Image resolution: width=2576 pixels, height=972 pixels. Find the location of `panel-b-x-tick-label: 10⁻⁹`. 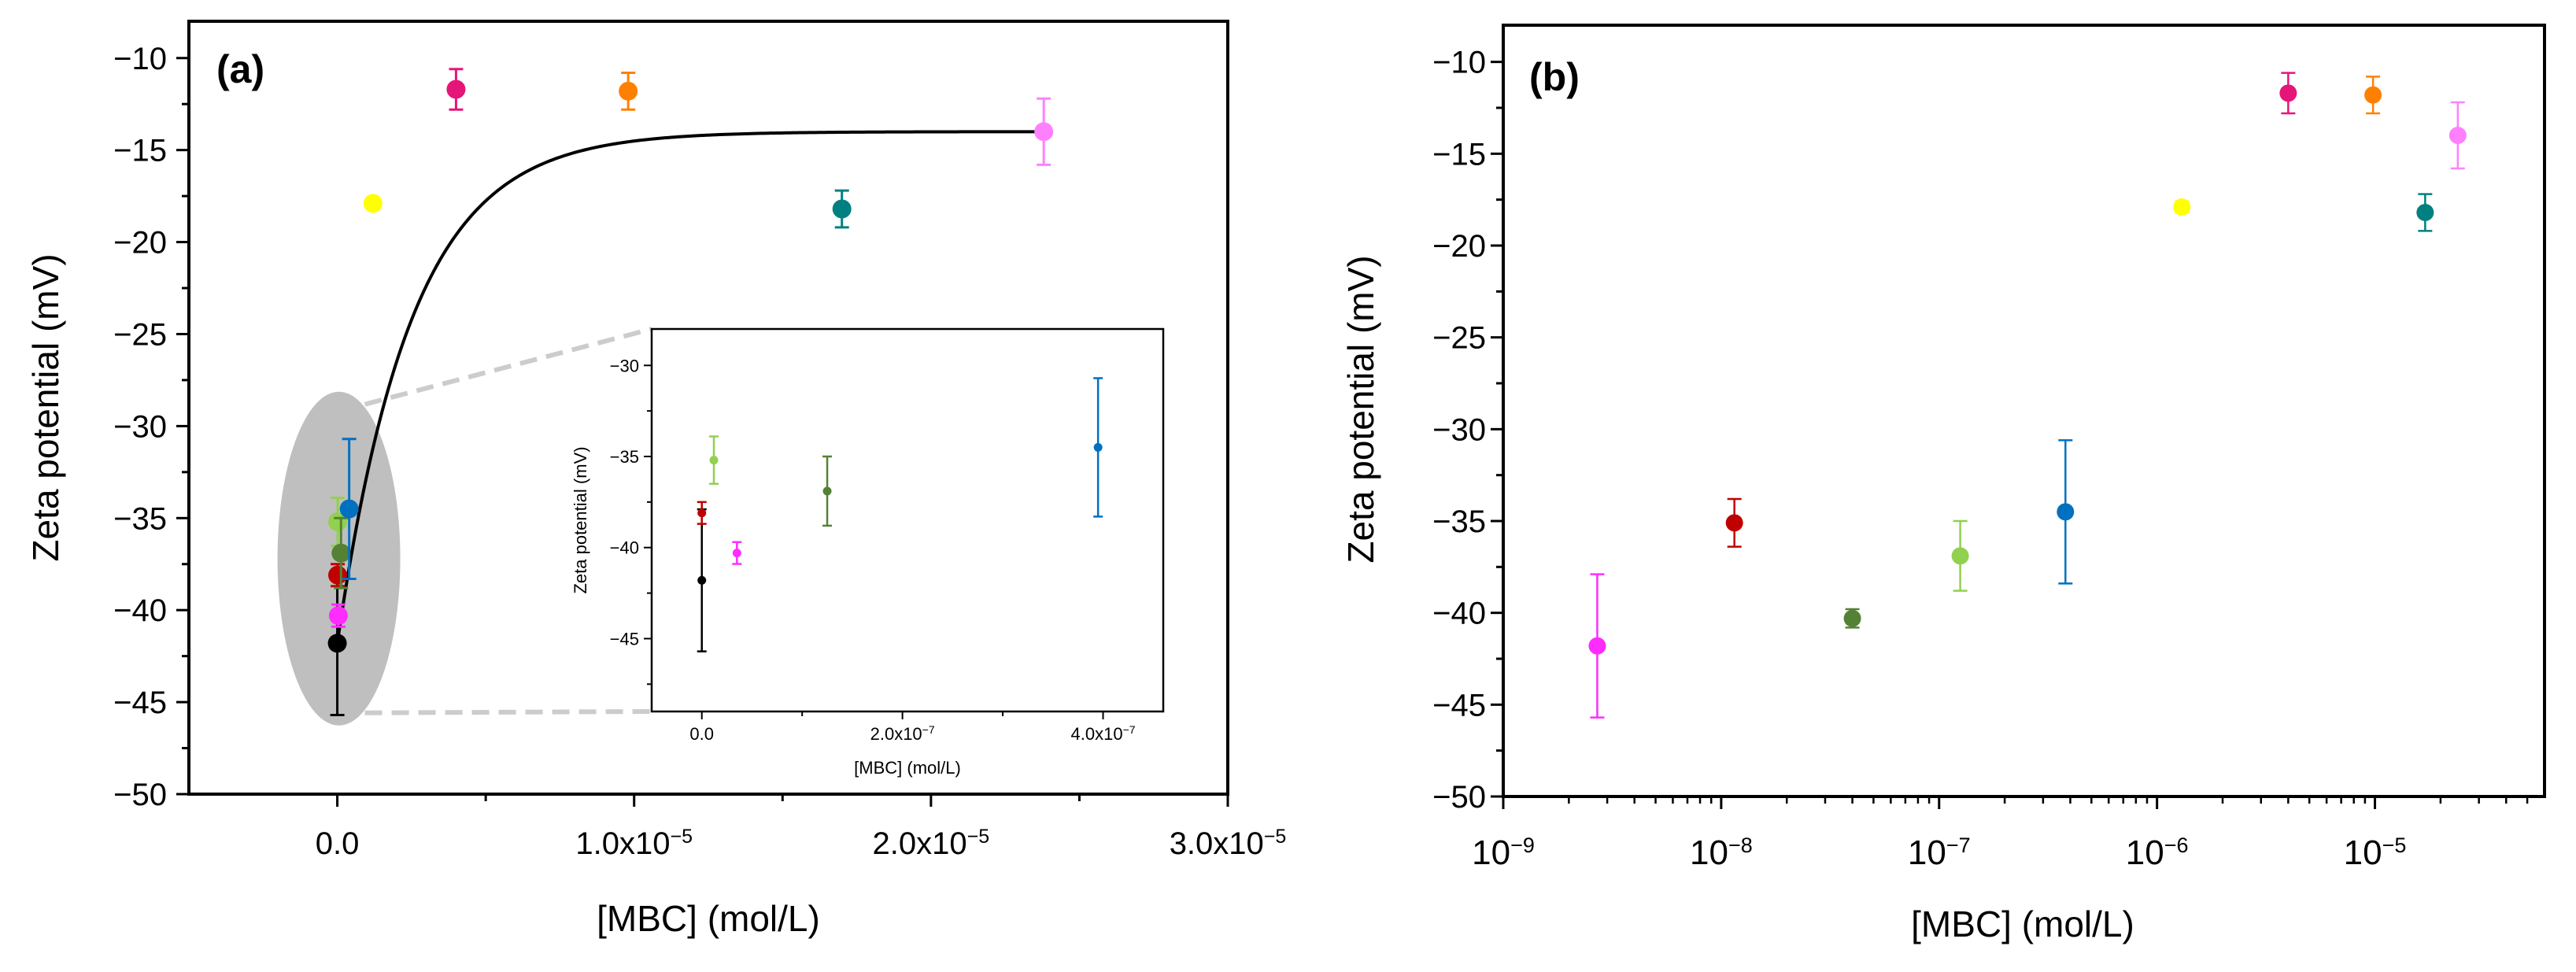

panel-b-x-tick-label: 10⁻⁹ is located at coordinates (1503, 852).